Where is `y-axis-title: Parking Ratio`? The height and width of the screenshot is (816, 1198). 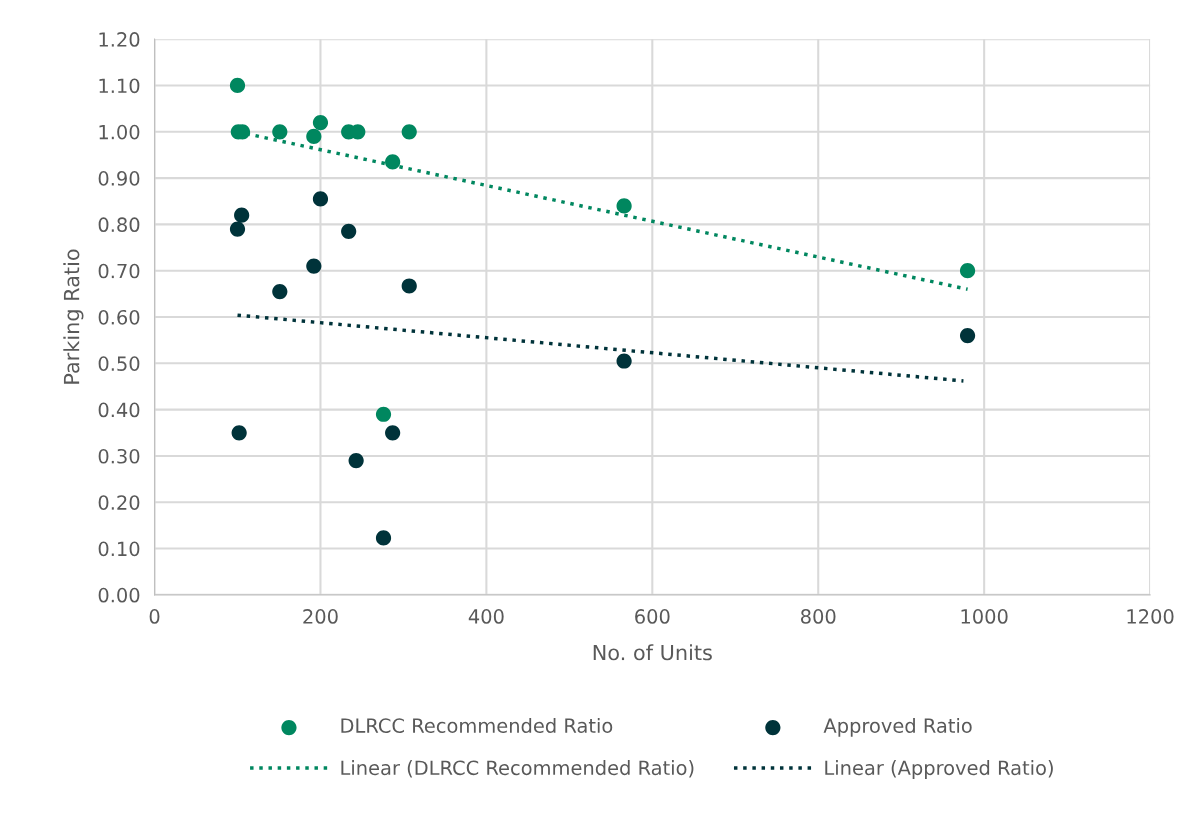
y-axis-title: Parking Ratio is located at coordinates (73, 316).